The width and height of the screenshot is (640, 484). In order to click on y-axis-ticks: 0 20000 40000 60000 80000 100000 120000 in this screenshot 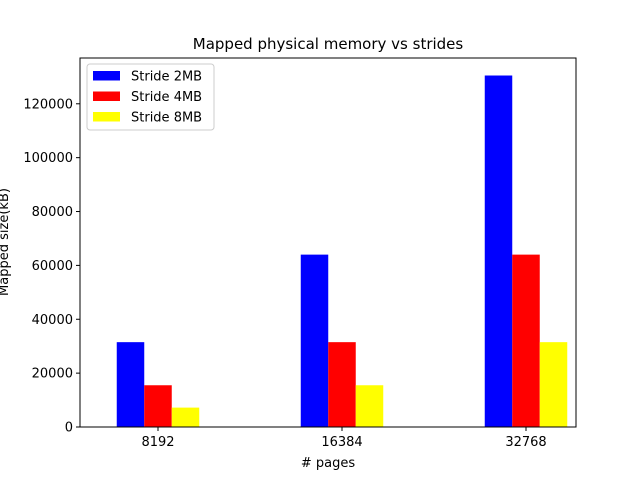, I will do `click(51, 266)`.